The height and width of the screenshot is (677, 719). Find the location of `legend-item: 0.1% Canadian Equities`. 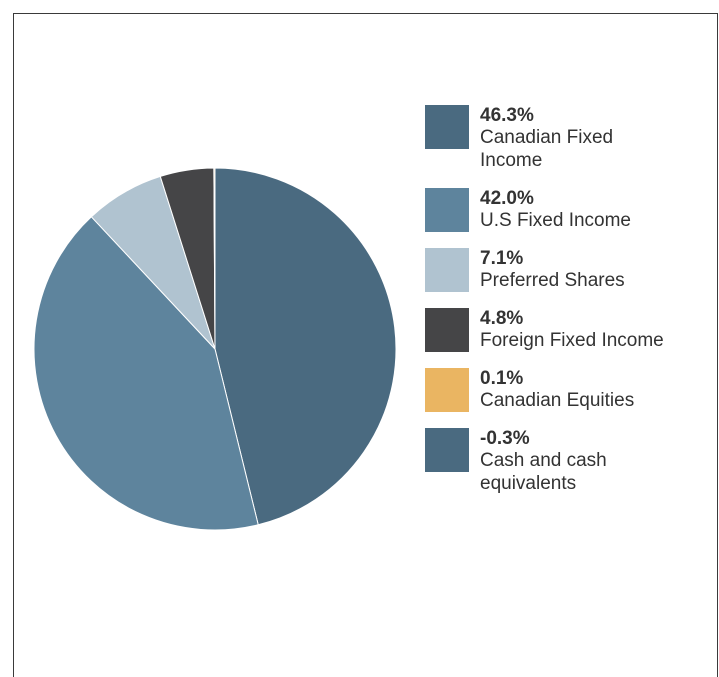

legend-item: 0.1% Canadian Equities is located at coordinates (565, 390).